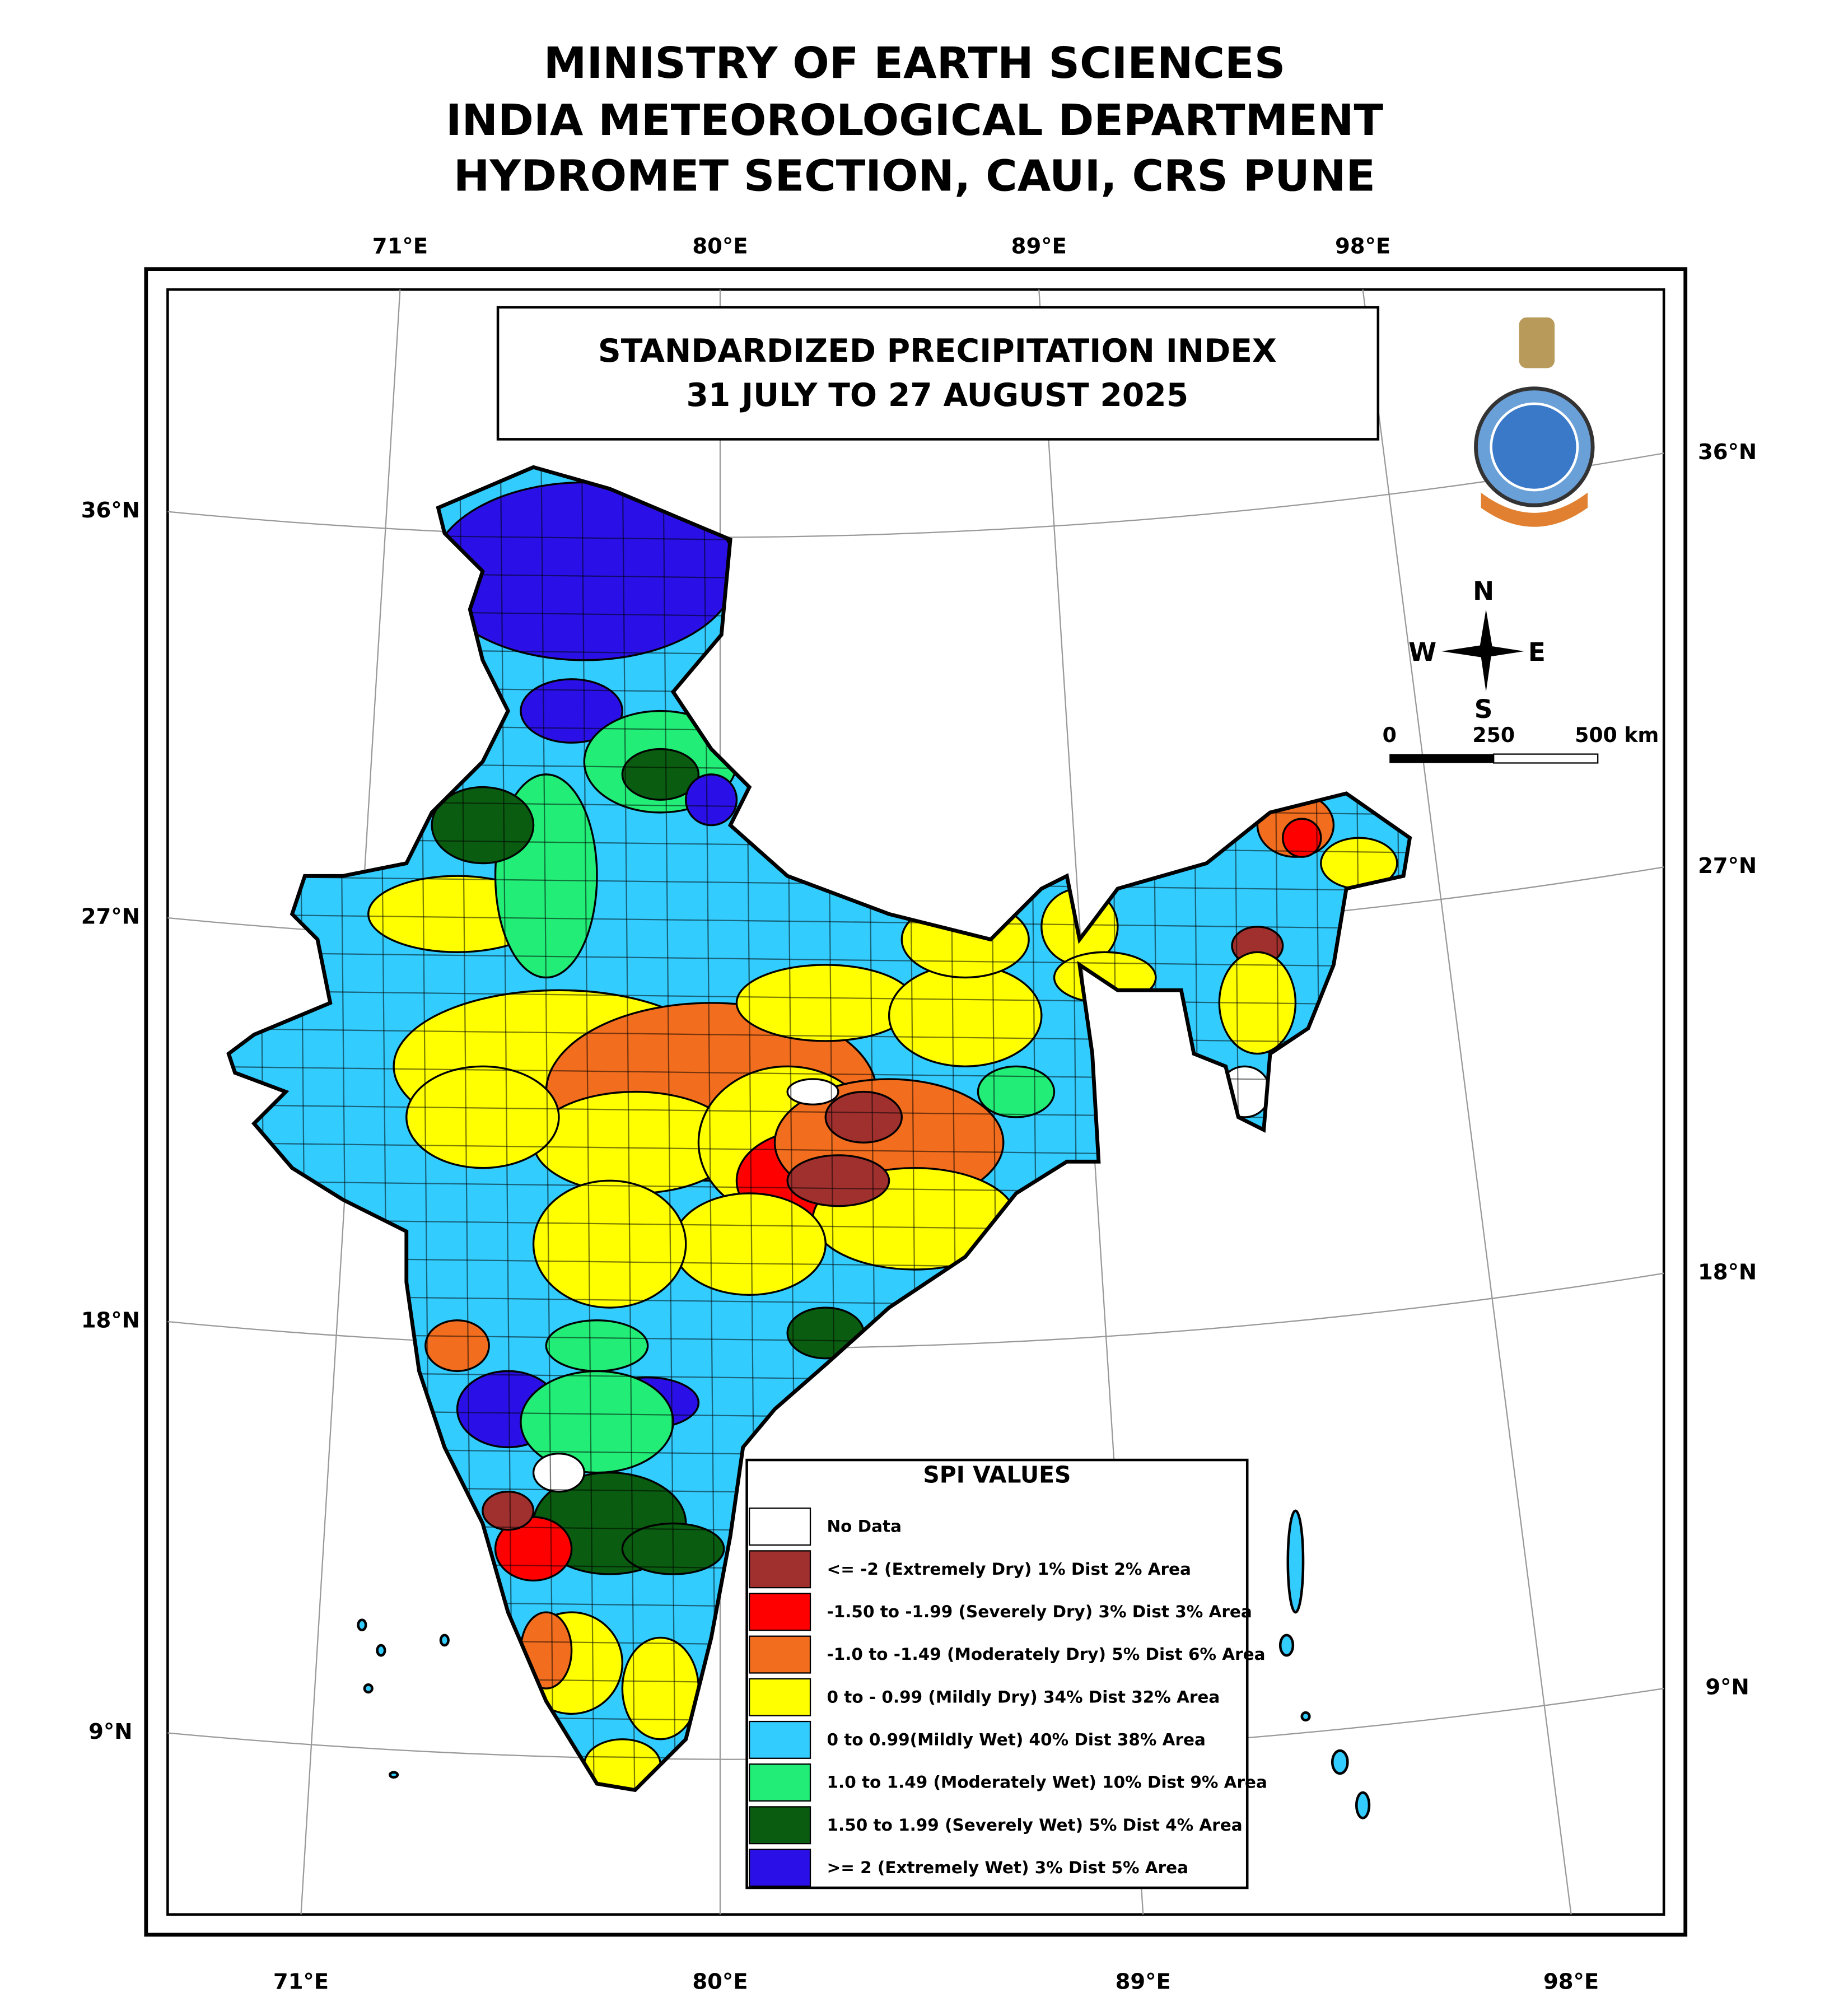 This screenshot has width=1848, height=2016. I want to click on compass-label: W, so click(1422, 652).